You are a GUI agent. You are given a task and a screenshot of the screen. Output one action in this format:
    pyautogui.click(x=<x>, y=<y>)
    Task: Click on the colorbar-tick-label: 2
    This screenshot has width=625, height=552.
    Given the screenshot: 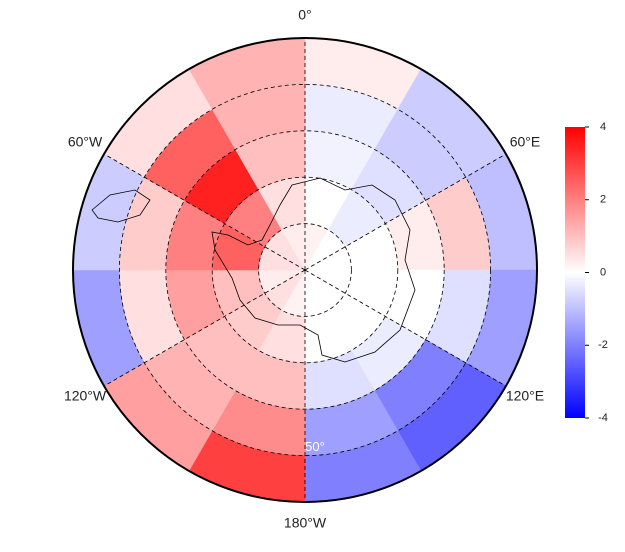 What is the action you would take?
    pyautogui.click(x=603, y=200)
    